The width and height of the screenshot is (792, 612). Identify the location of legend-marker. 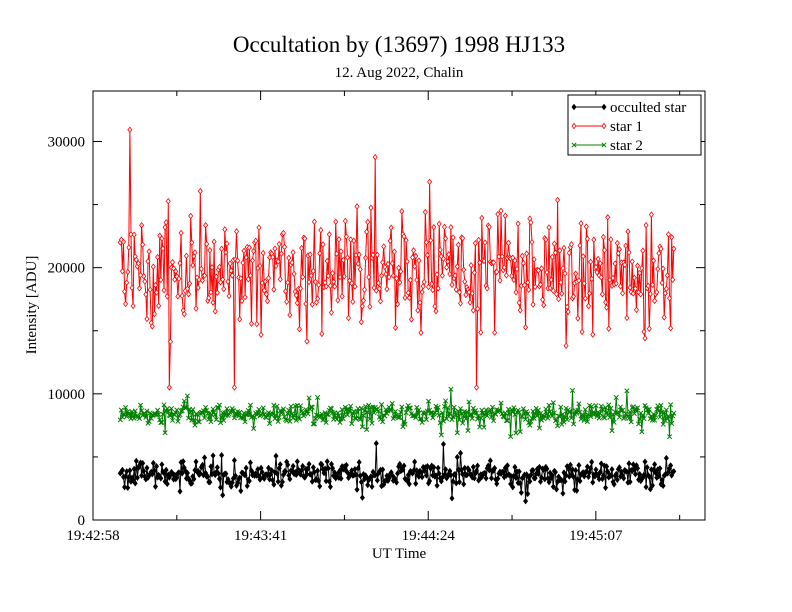
(574, 126).